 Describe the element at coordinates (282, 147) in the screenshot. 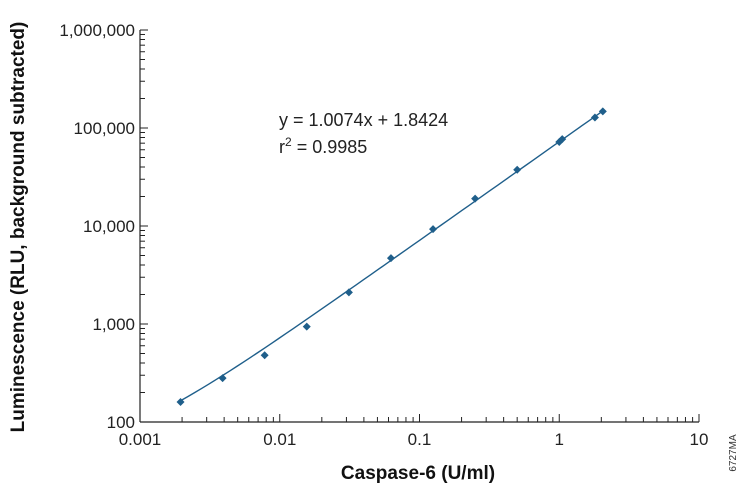

I see `r2-prefix: r` at that location.